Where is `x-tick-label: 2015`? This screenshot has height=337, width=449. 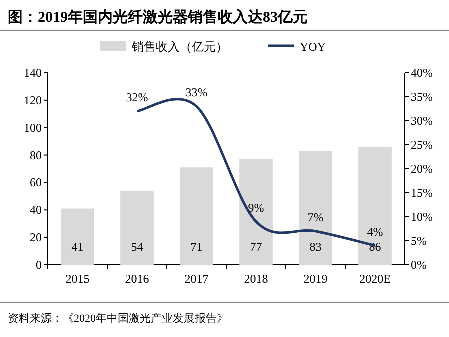
x-tick-label: 2015 is located at coordinates (78, 279).